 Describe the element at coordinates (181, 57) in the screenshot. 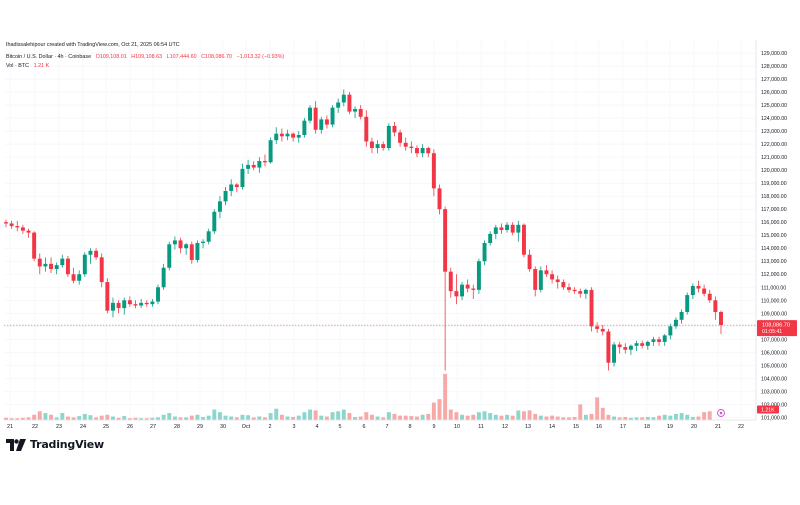

I see `low-value: L107,444.60` at that location.